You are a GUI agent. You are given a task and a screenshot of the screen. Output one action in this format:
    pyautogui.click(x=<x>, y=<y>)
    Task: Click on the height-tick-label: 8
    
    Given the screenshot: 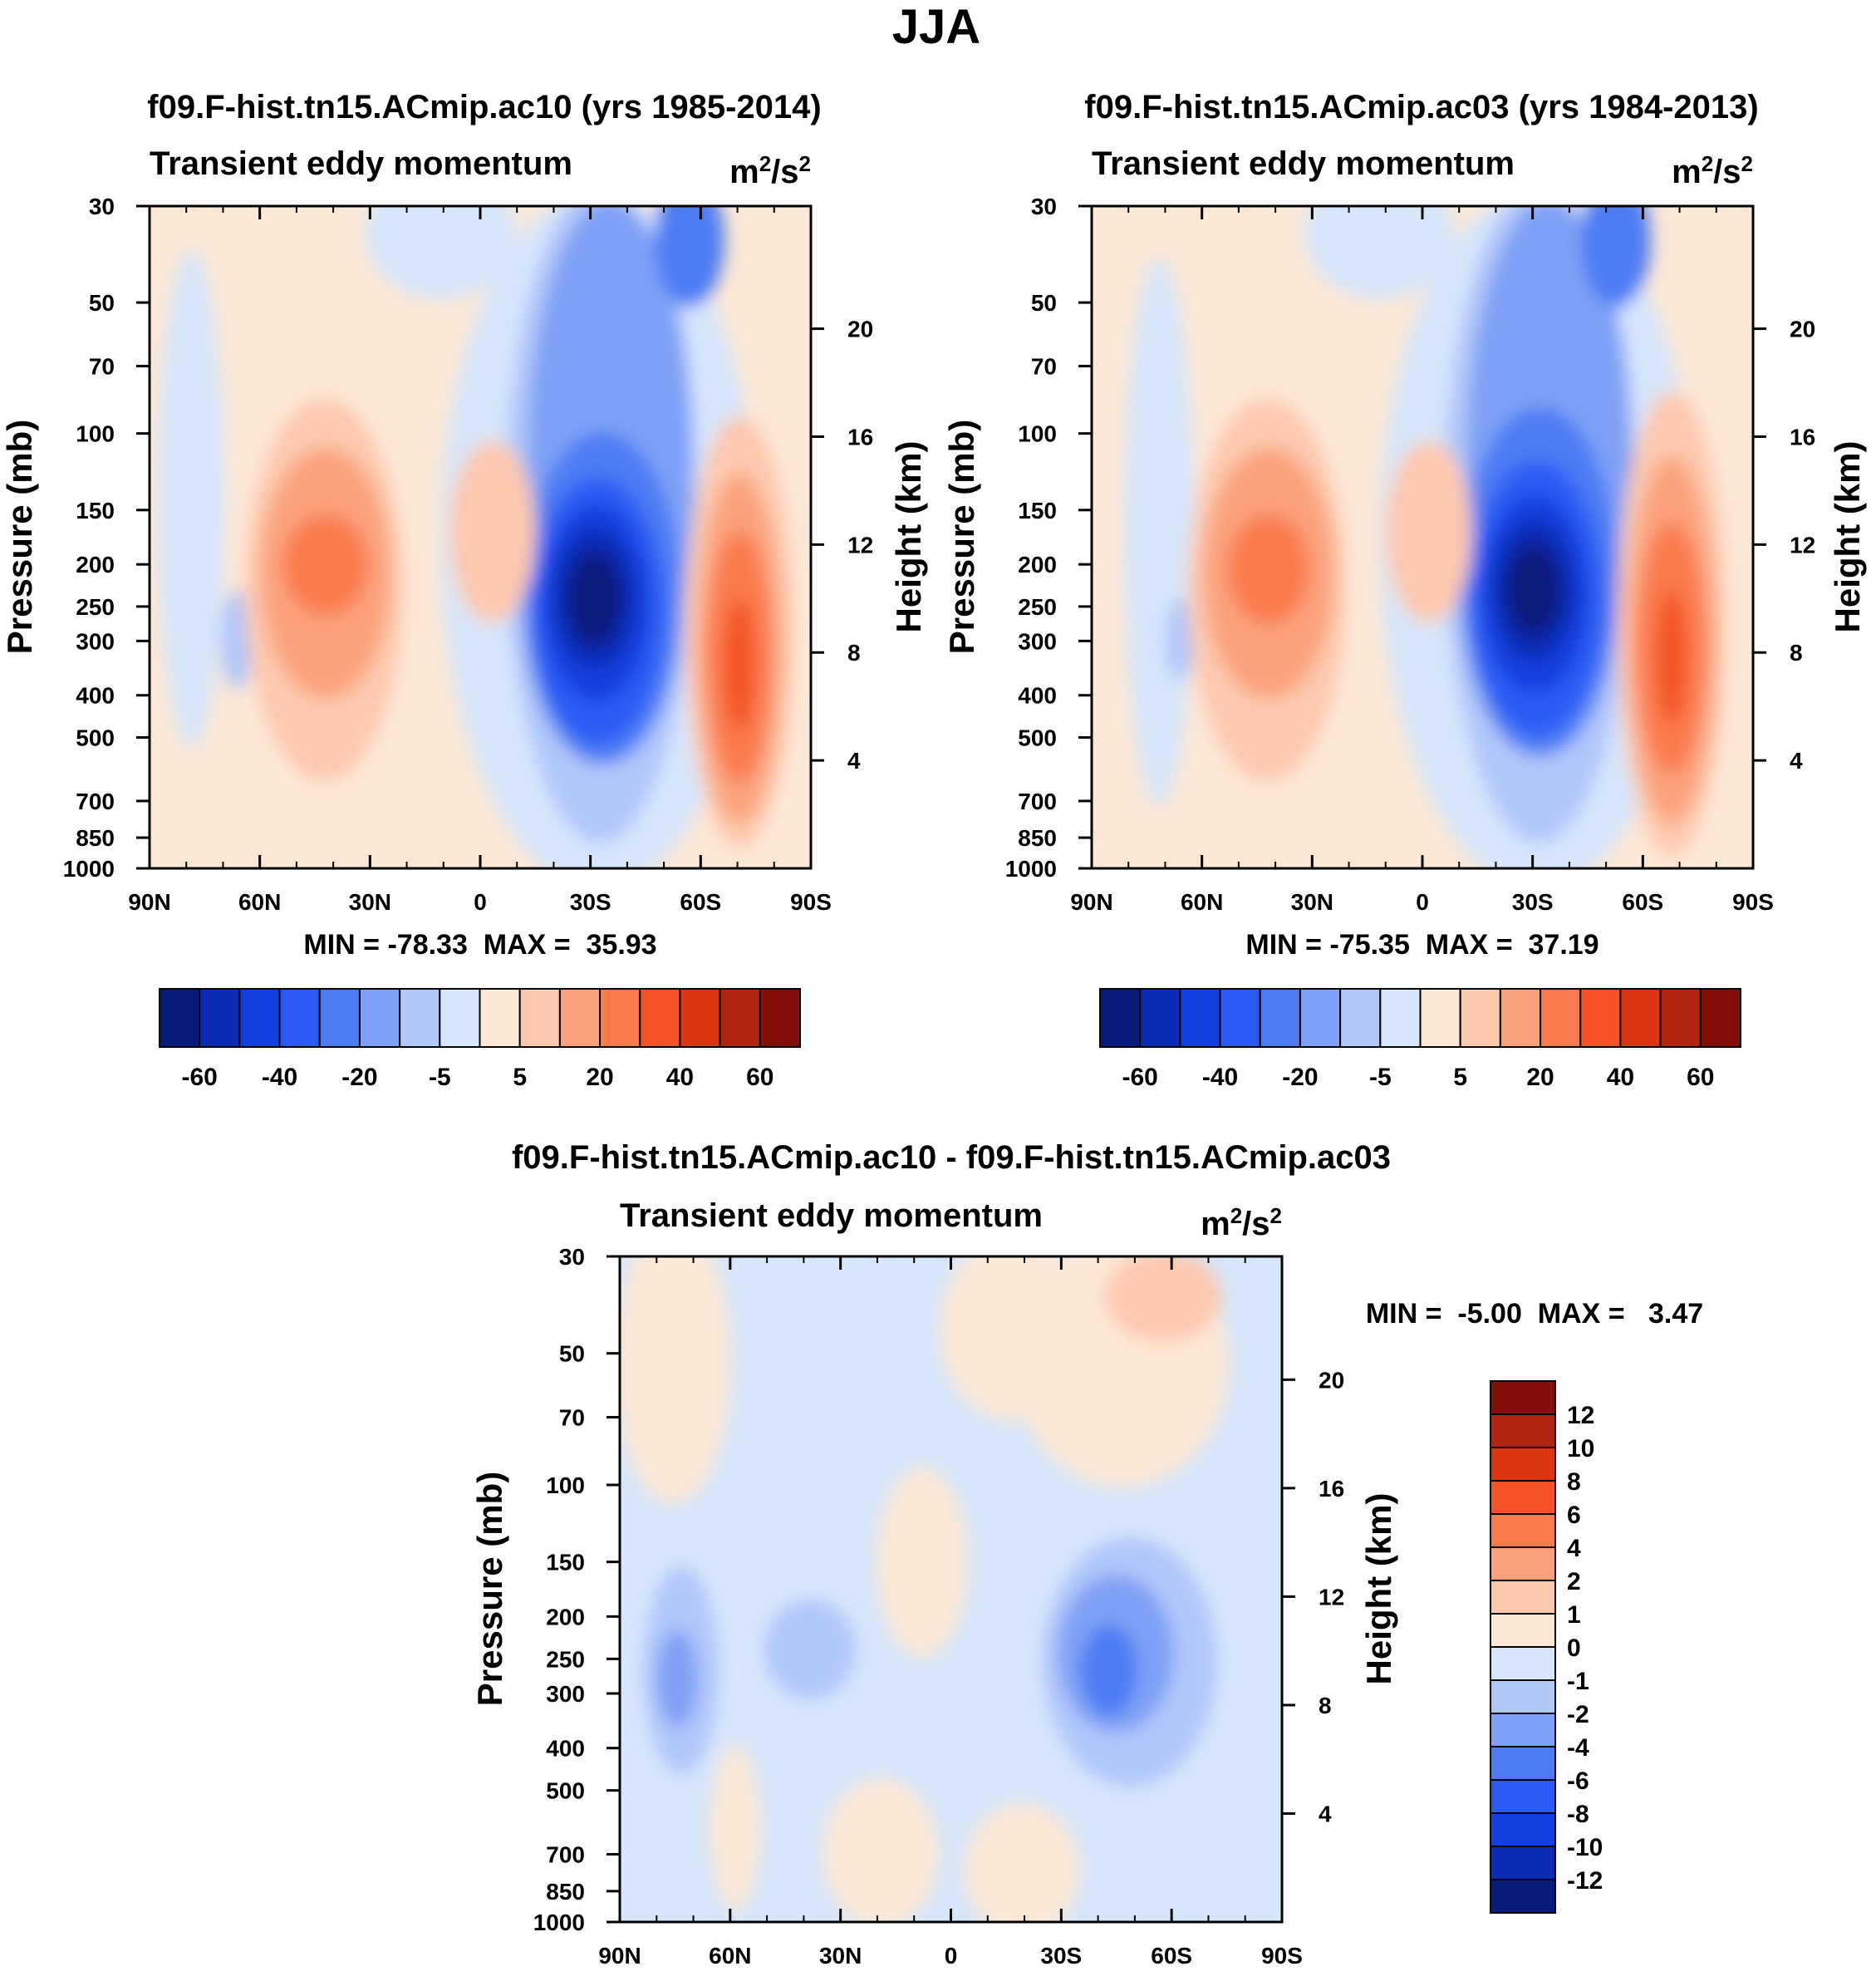 What is the action you would take?
    pyautogui.click(x=1796, y=653)
    